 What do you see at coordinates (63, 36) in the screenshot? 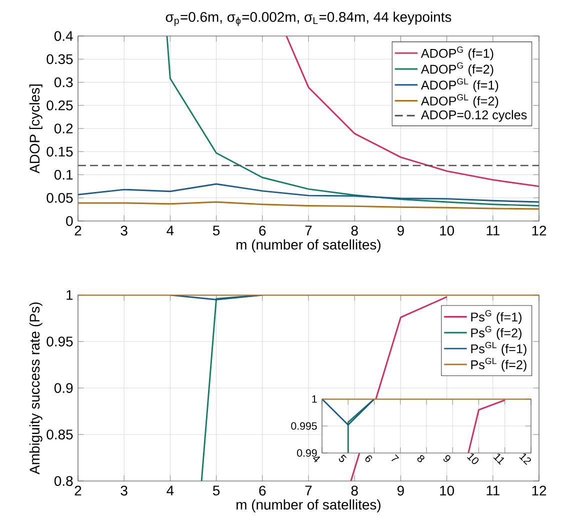
I see `y-tick-label: 0.4` at bounding box center [63, 36].